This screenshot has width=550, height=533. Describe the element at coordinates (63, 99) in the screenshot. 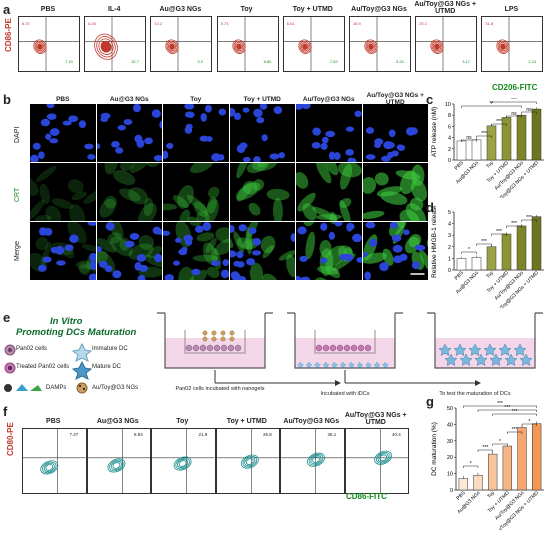

I see `microscopy-column-header: PBS` at that location.